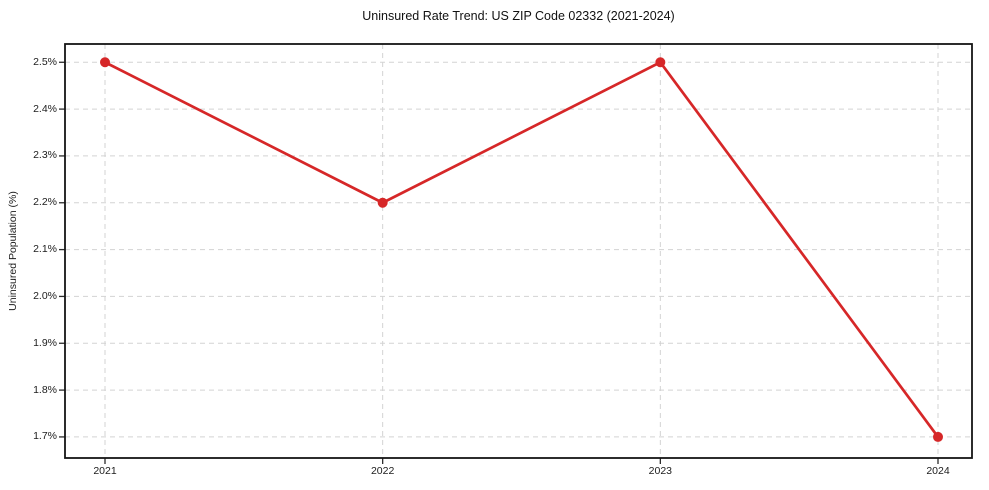  I want to click on y-tick-label: 2.4%, so click(45, 108).